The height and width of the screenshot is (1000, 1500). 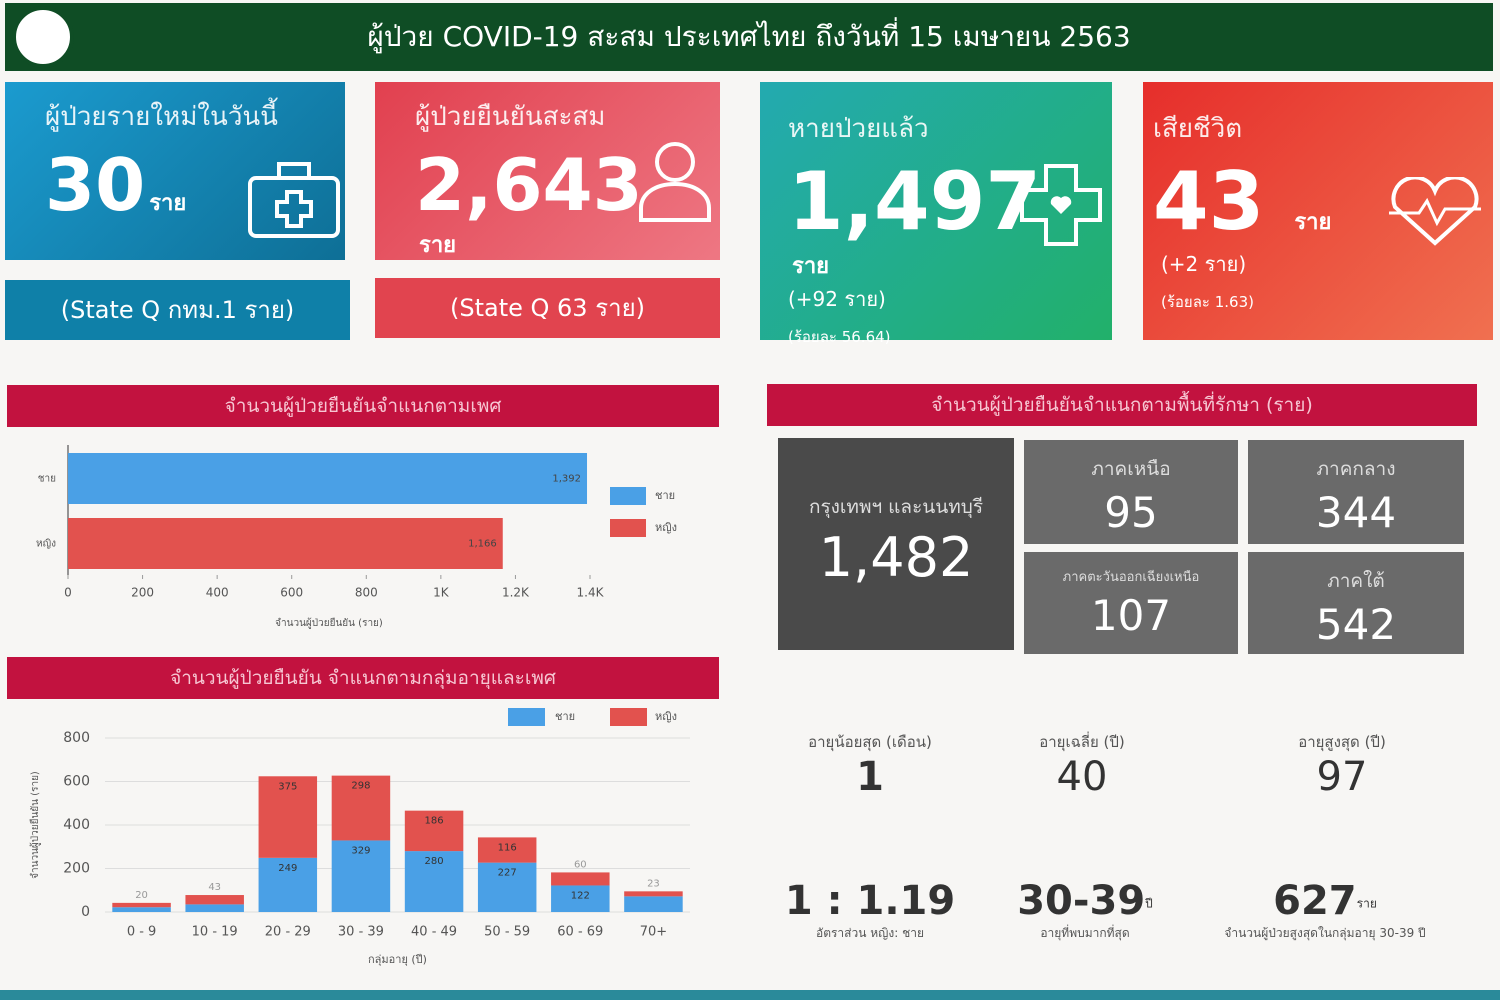 I want to click on region-value: 1,482, so click(x=896, y=557).